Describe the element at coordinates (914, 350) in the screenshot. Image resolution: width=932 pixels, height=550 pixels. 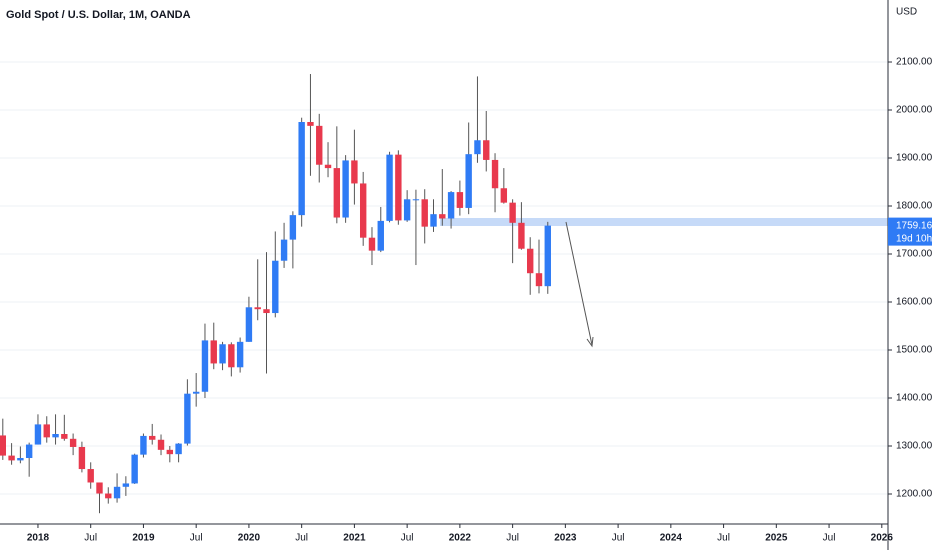
I see `y-tick-label: 1500.000` at that location.